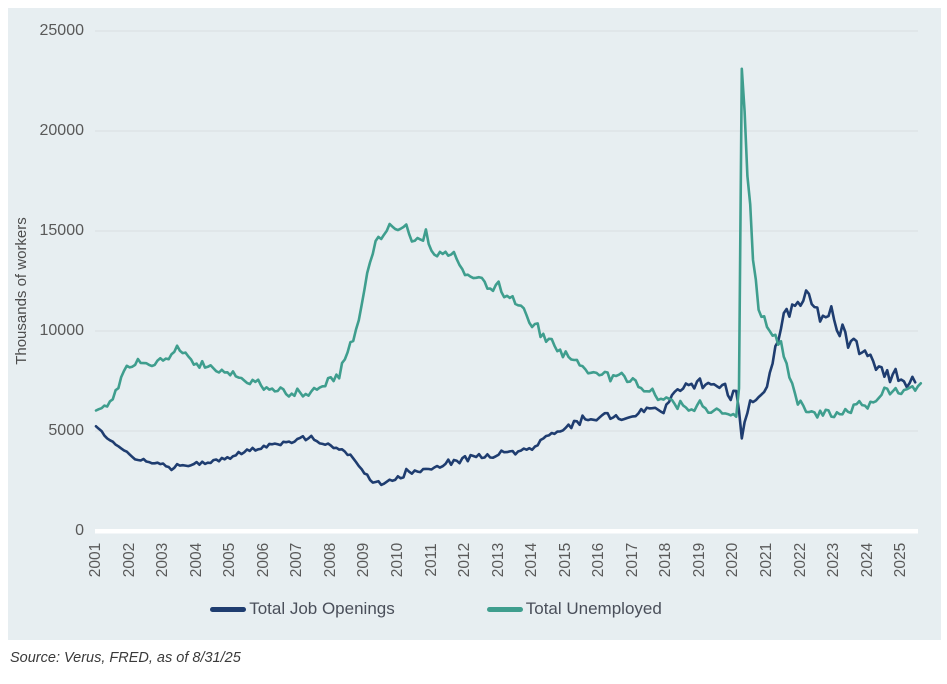 The height and width of the screenshot is (684, 947). What do you see at coordinates (125, 658) in the screenshot?
I see `source-note: Source: Verus, FRED, as of 8/31/25` at bounding box center [125, 658].